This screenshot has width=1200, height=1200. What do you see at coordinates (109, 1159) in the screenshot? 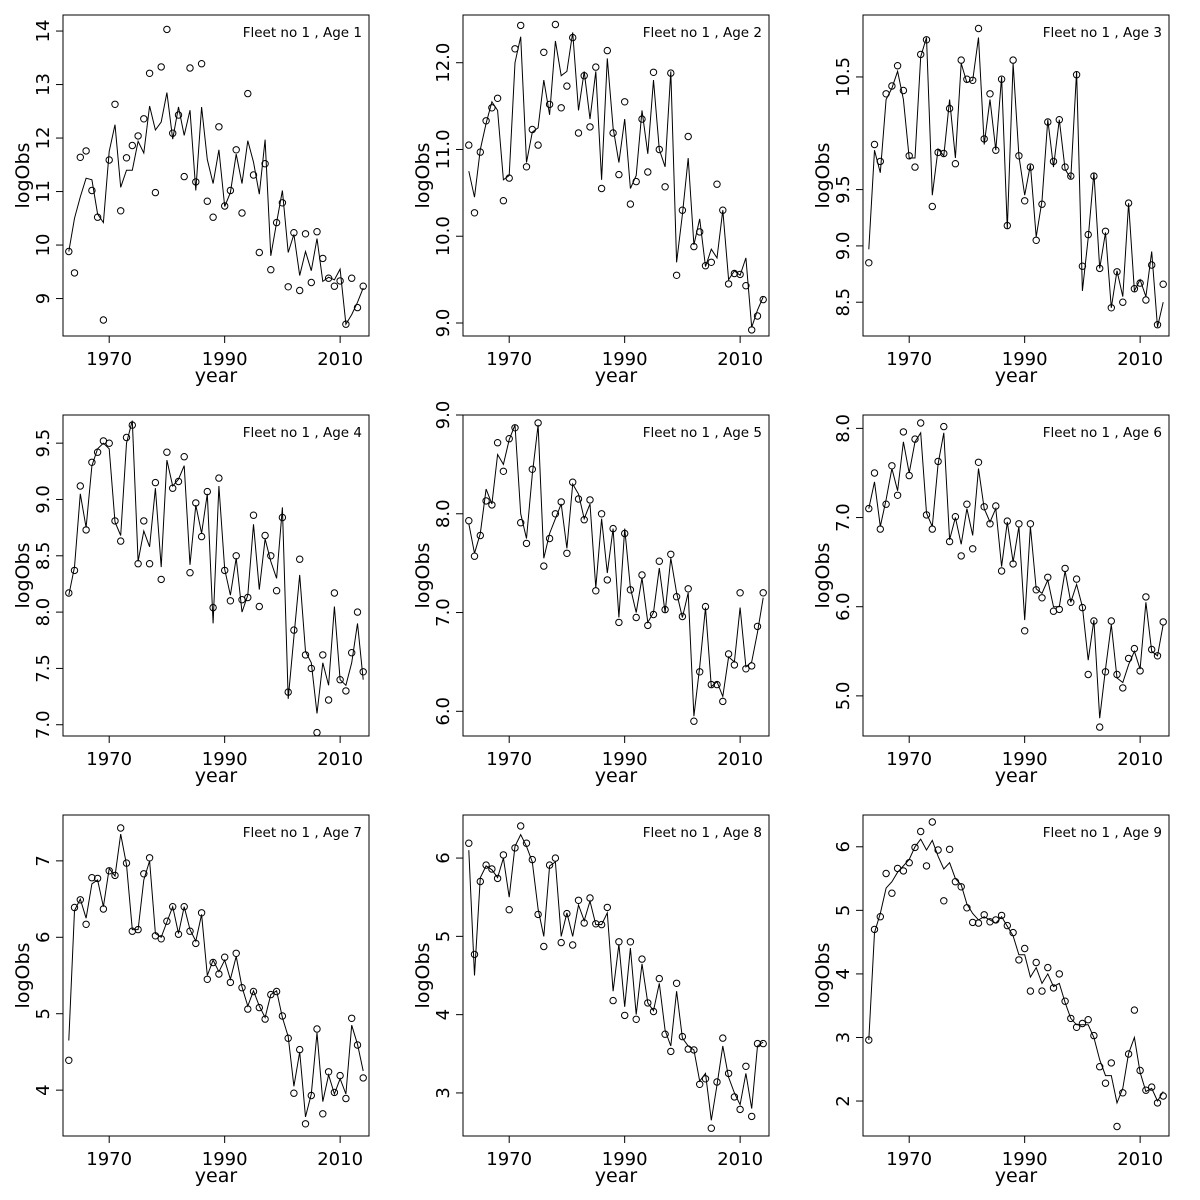
I see `x-tick-label: 1970` at bounding box center [109, 1159].